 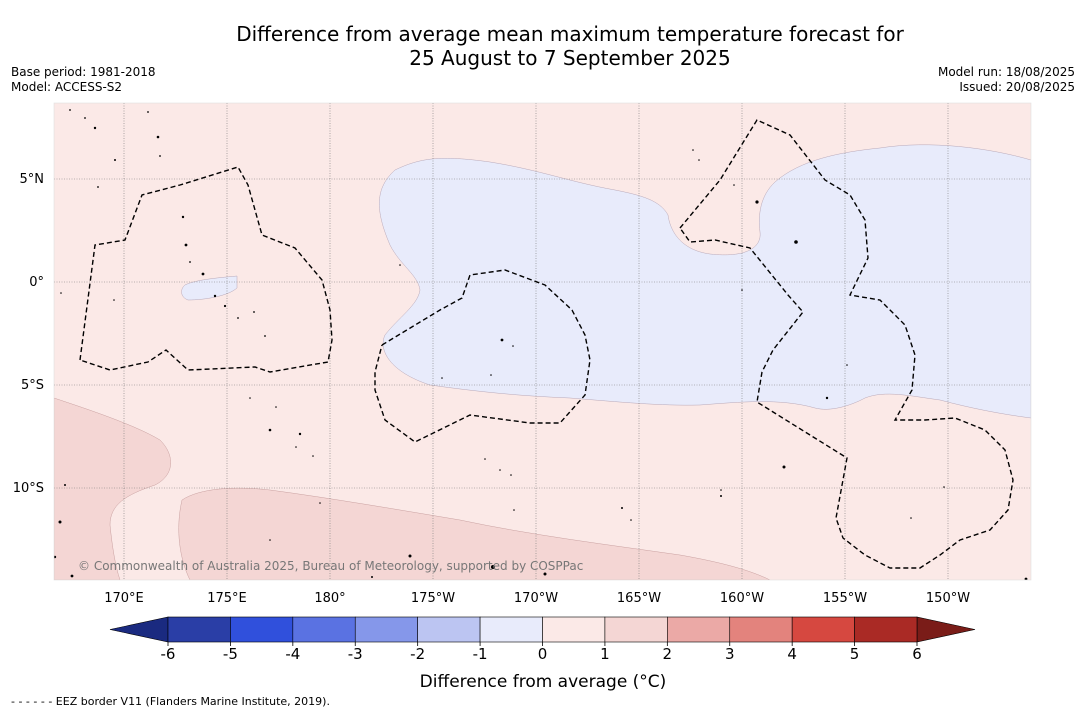 I want to click on model-name: Model: ACCESS-S2, so click(x=67, y=86).